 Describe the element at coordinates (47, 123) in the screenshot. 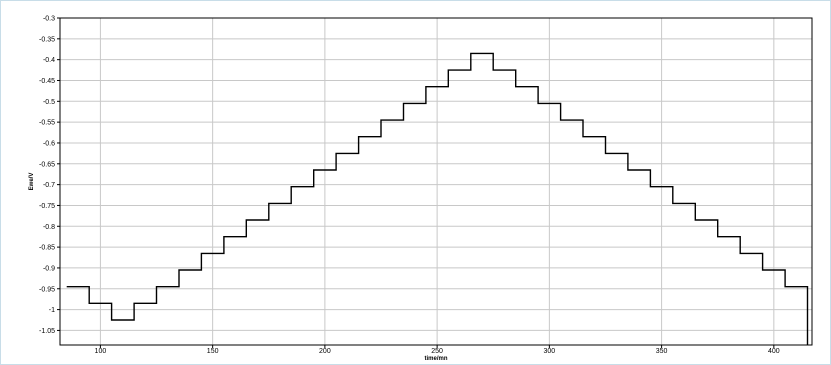

I see `y-tick-label: -0.55` at that location.